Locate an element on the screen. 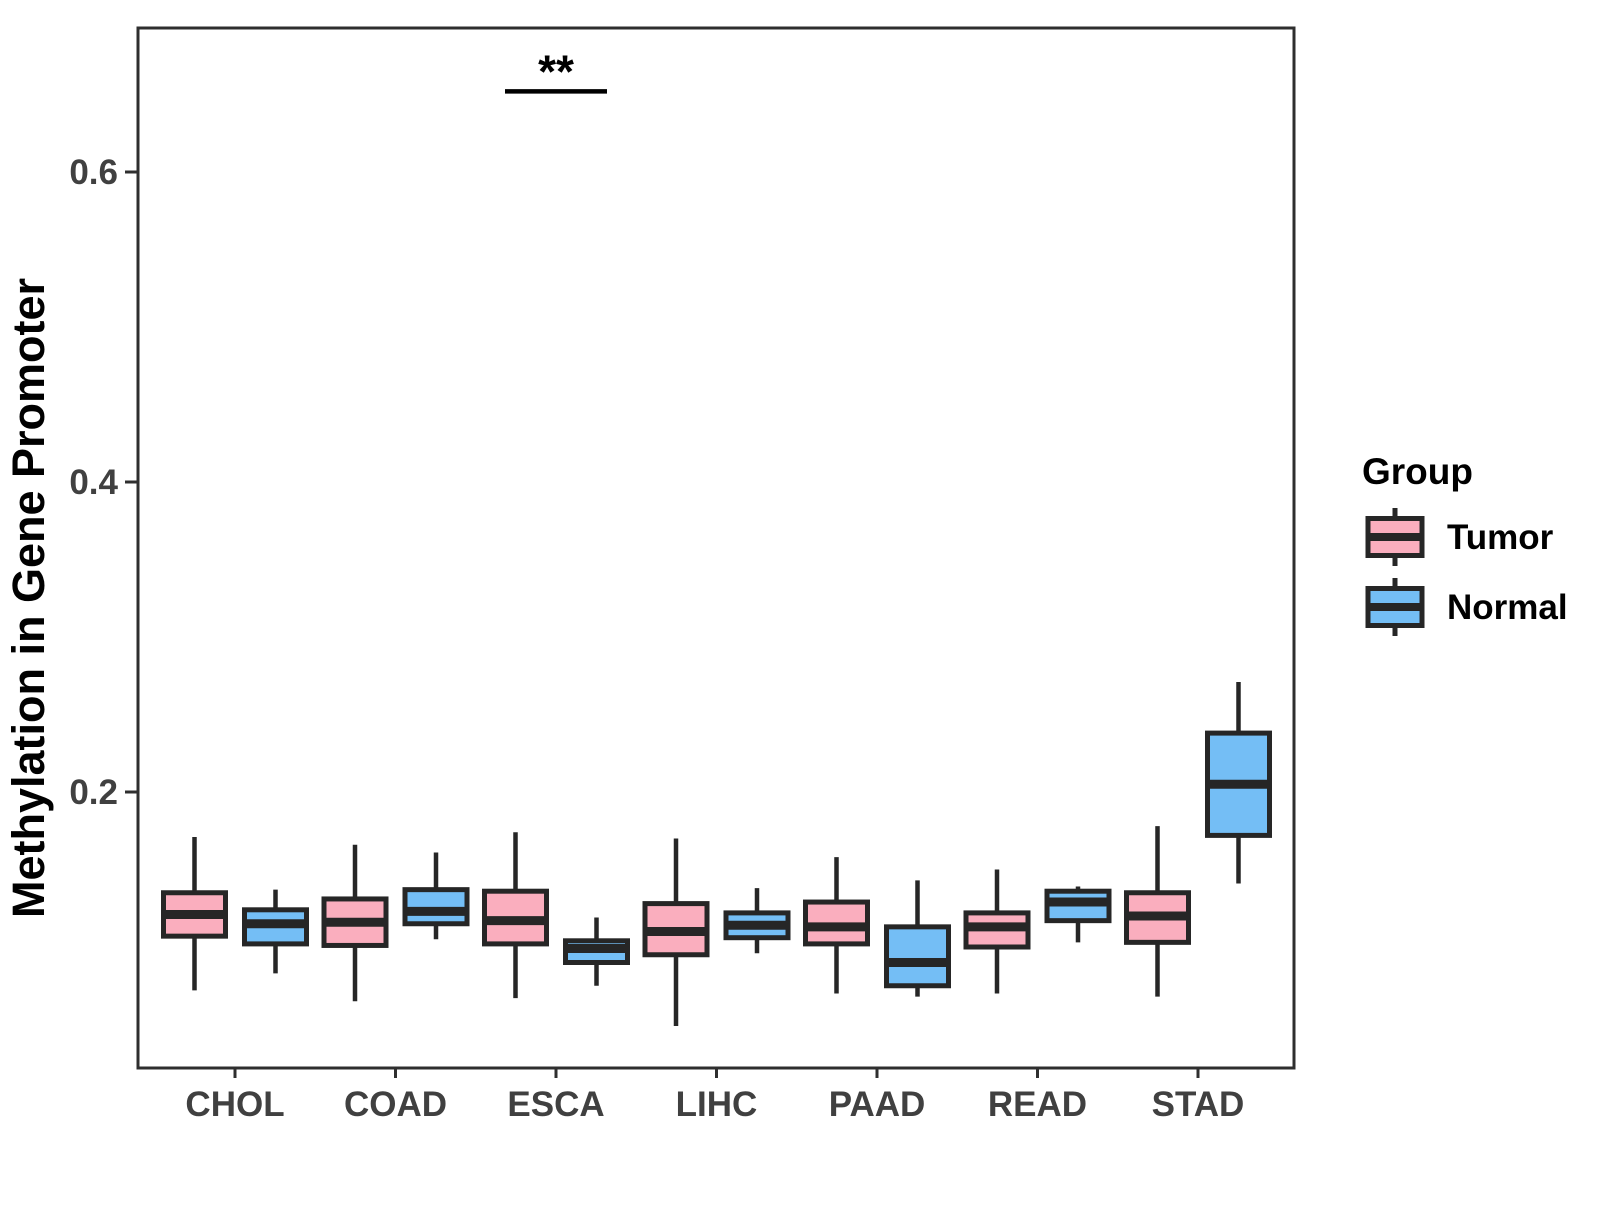  y-axis: 0.2 0.4 0.6 is located at coordinates (103, 482).